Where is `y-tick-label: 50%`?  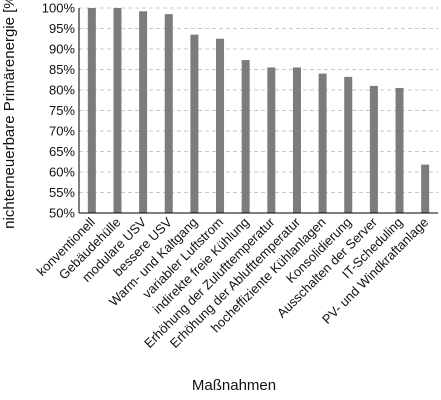 y-tick-label: 50% is located at coordinates (62, 213).